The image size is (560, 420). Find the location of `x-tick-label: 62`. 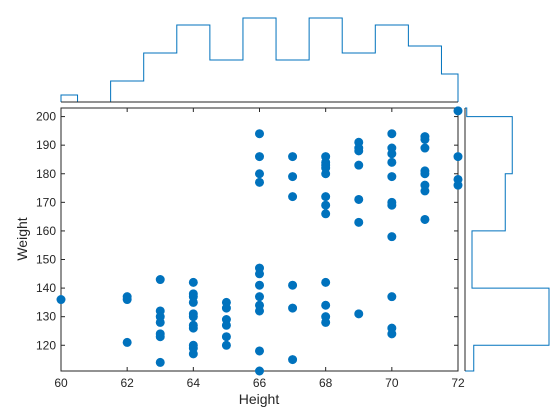

x-tick-label: 62 is located at coordinates (127, 383).